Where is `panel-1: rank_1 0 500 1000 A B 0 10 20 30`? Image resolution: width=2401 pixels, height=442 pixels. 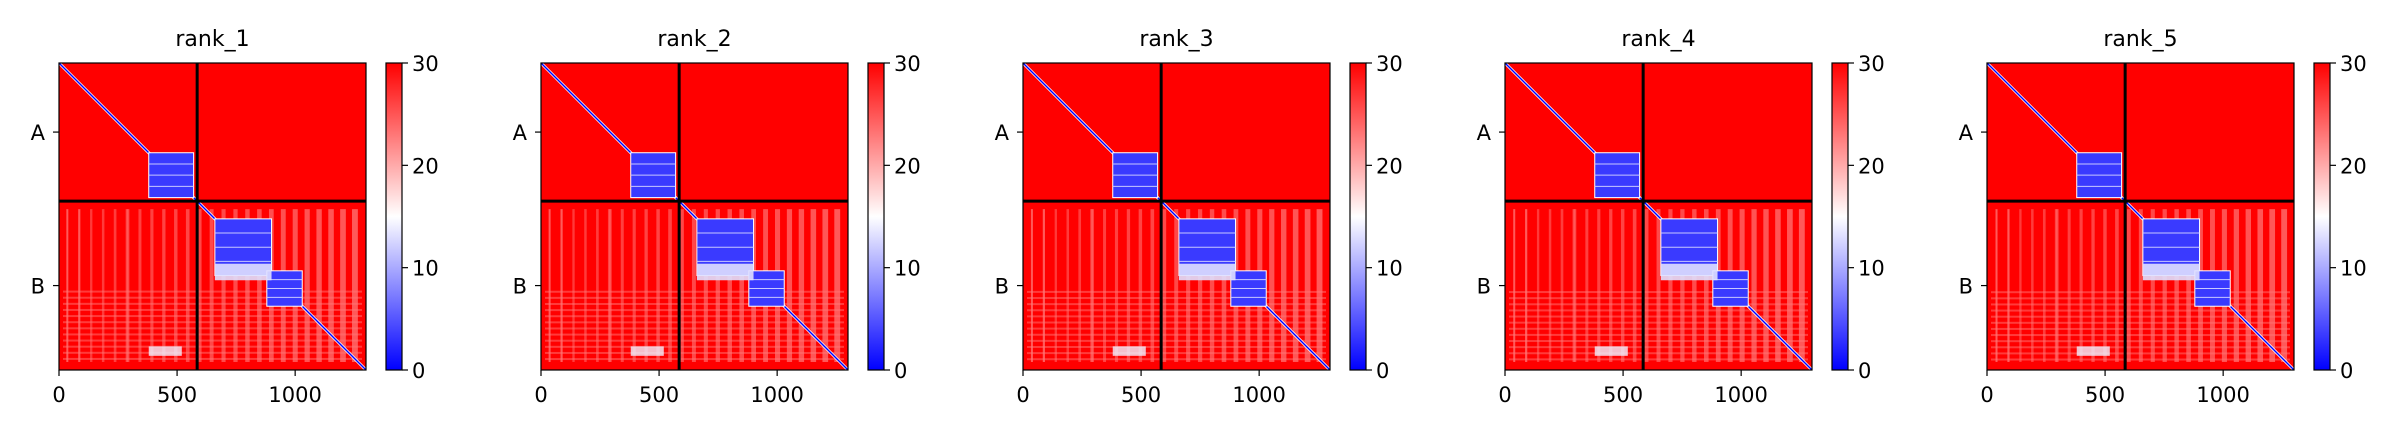
panel-1: rank_1 0 500 1000 A B 0 10 20 30 is located at coordinates (235, 217).